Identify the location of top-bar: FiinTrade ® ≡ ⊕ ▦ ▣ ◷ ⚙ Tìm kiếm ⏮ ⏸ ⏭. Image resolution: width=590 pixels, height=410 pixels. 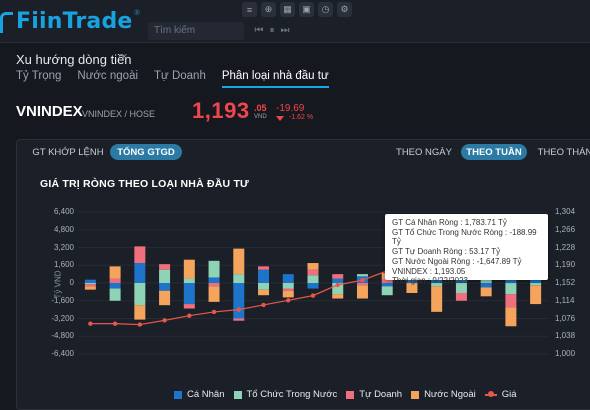
(295, 21).